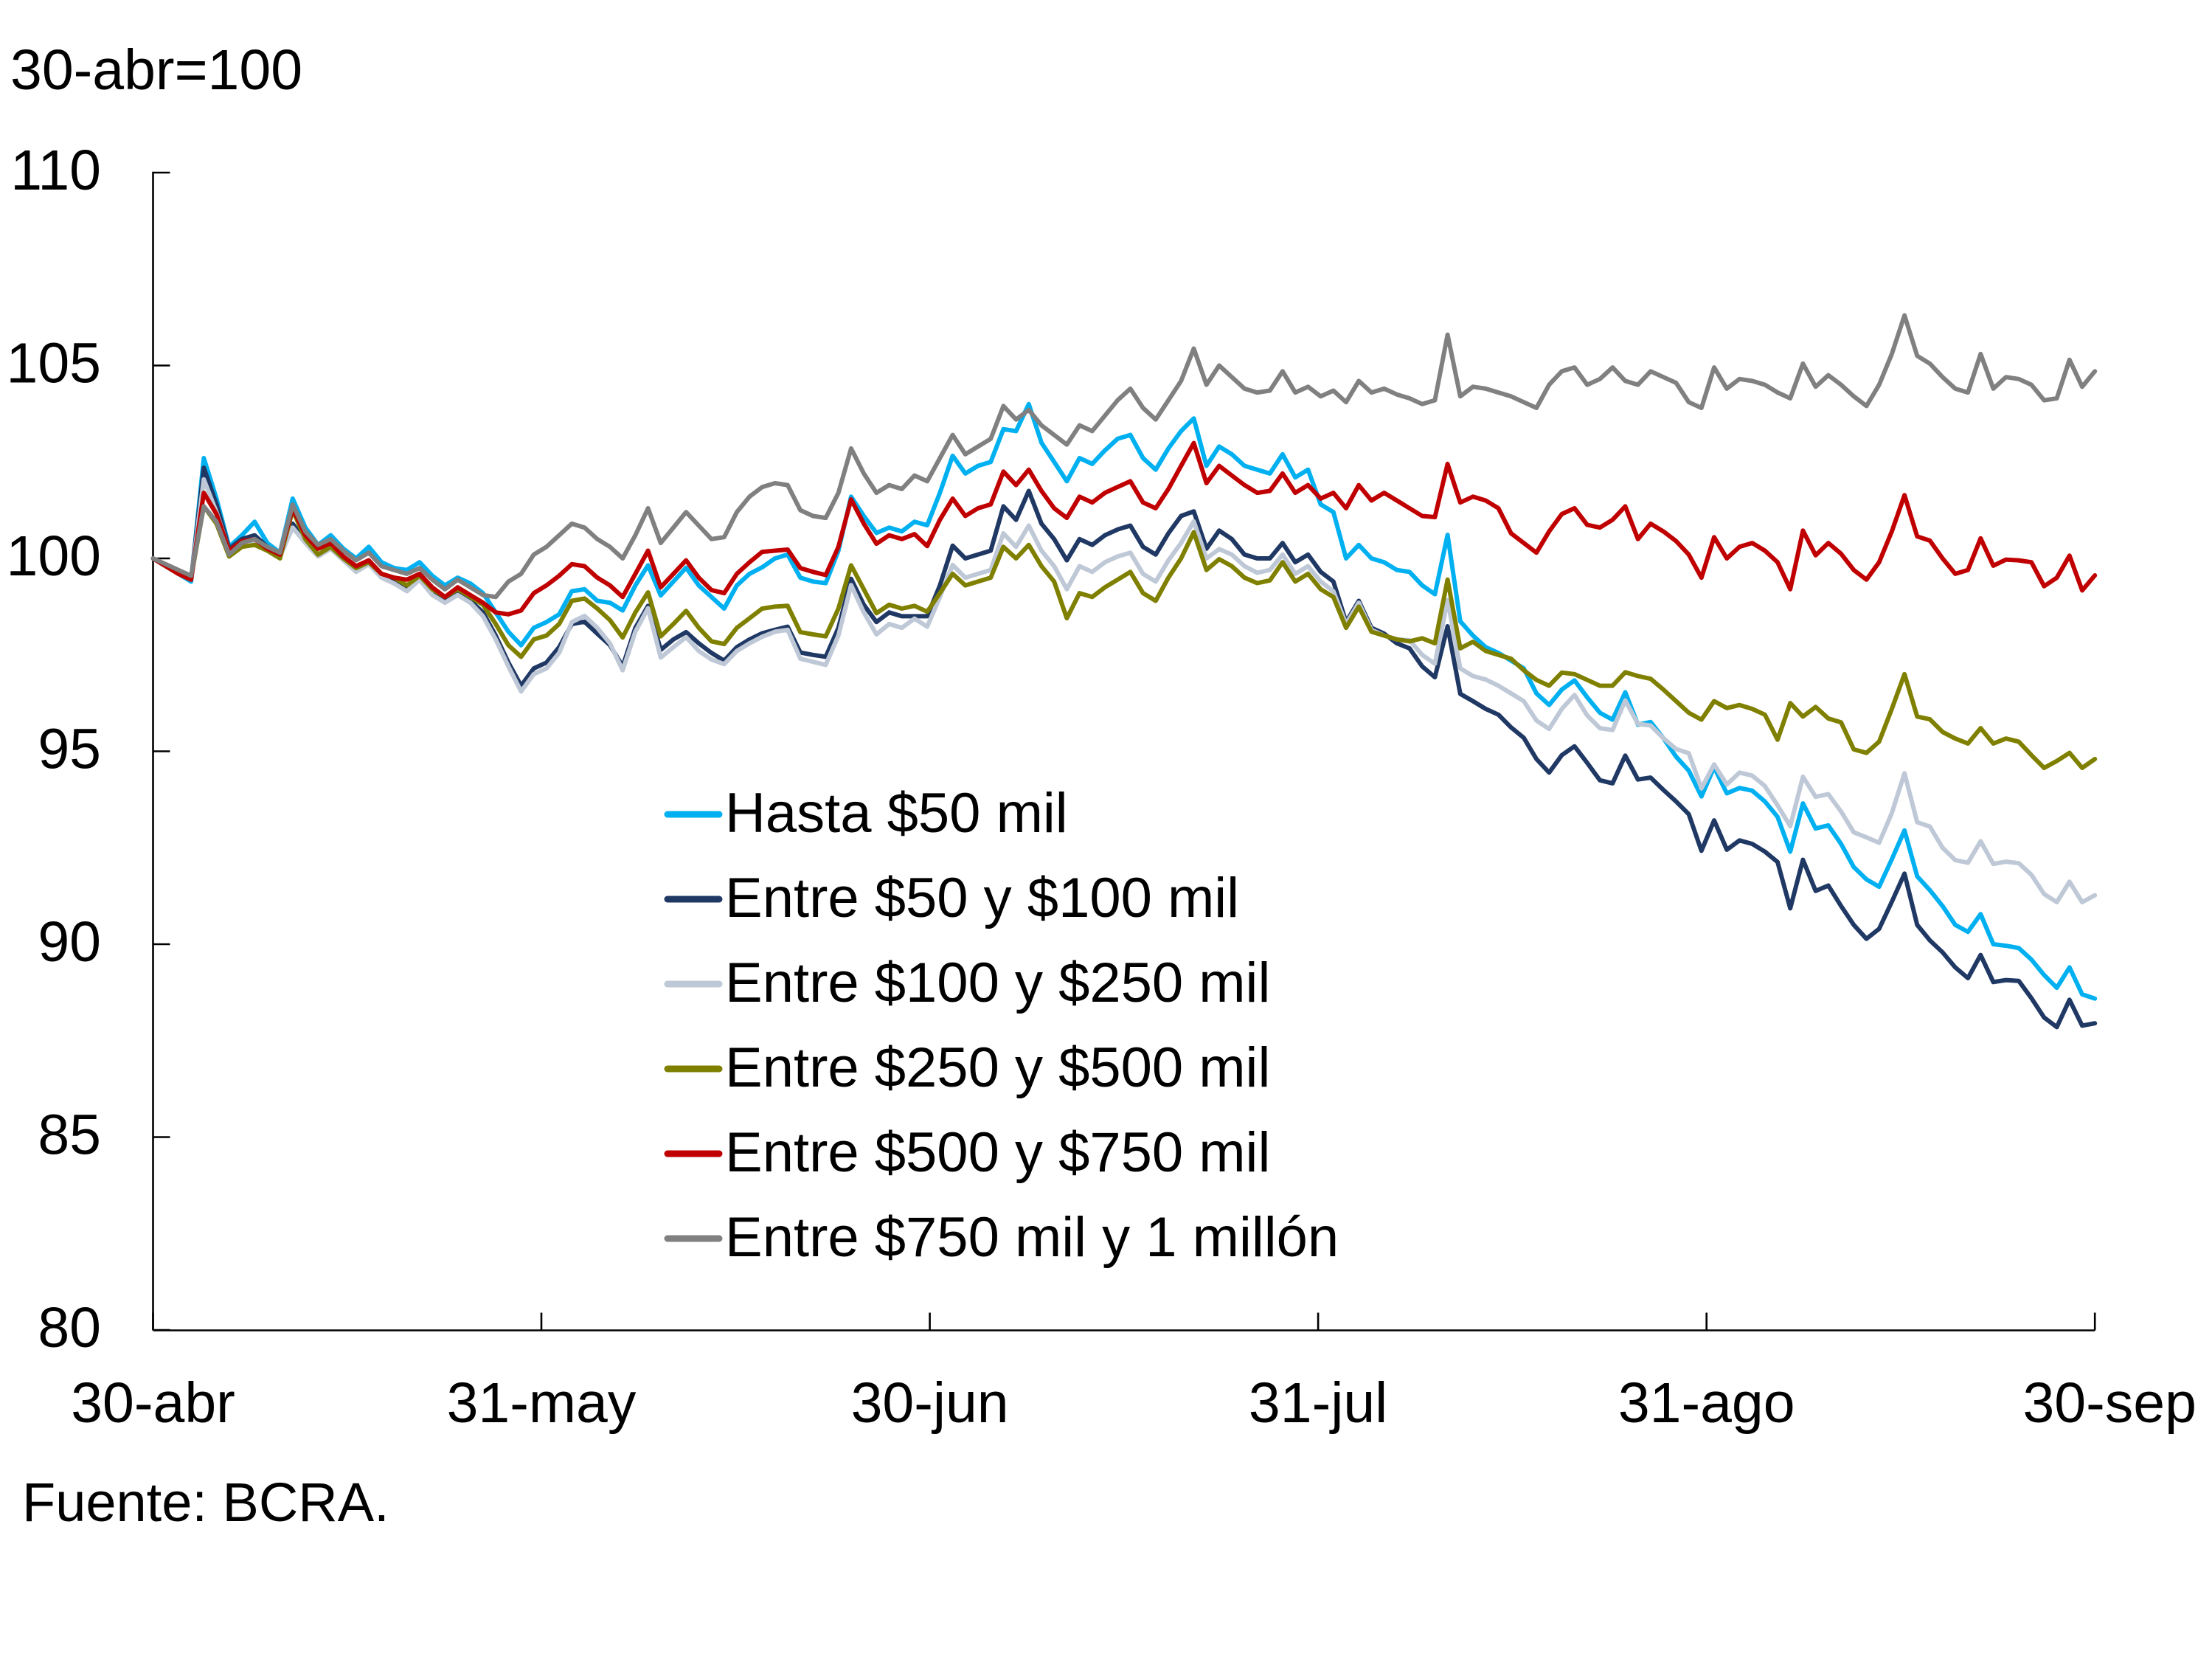 This screenshot has height=1659, width=2212. I want to click on svg-text: 100, so click(54, 556).